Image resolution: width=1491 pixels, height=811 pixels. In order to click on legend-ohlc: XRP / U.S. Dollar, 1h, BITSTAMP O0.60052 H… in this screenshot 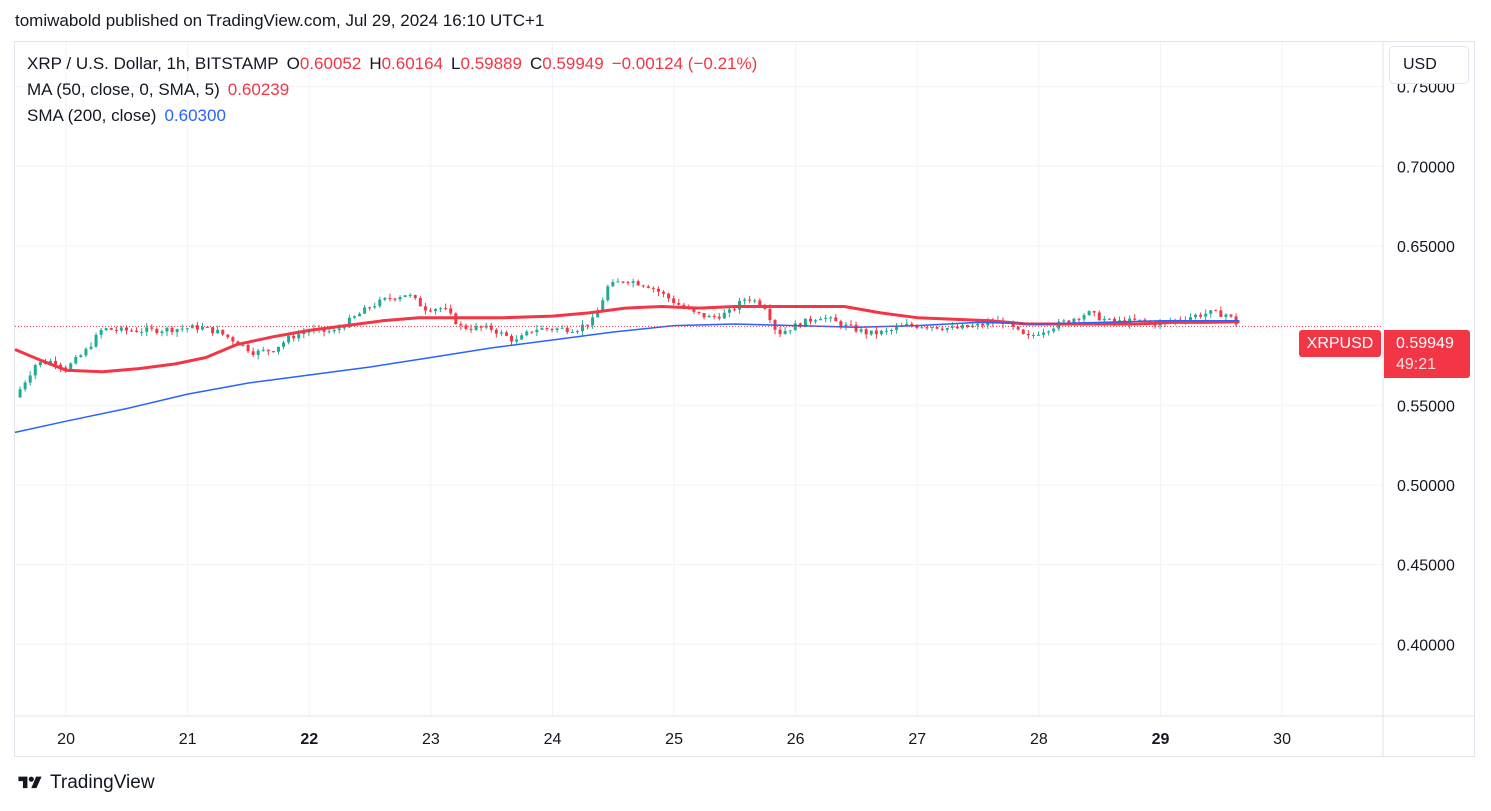, I will do `click(392, 64)`.